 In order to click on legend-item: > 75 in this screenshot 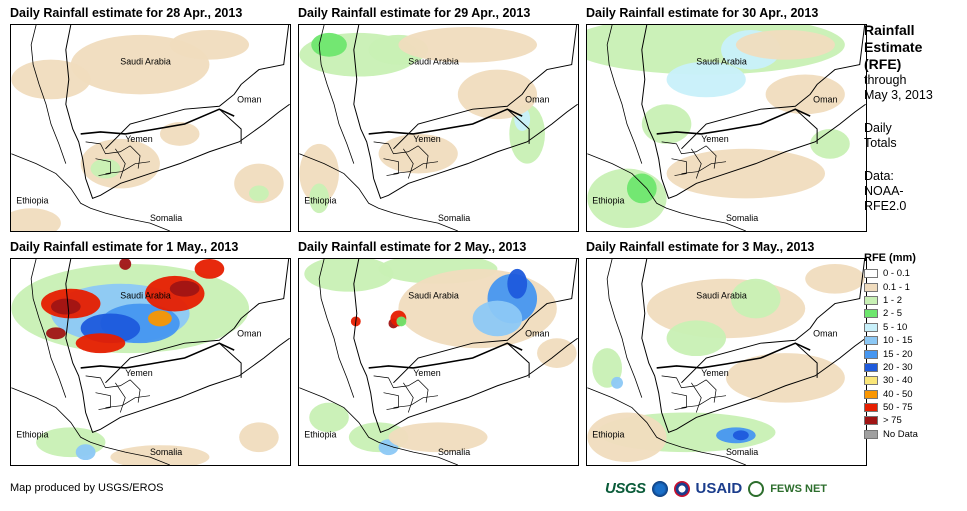, I will do `click(914, 420)`.